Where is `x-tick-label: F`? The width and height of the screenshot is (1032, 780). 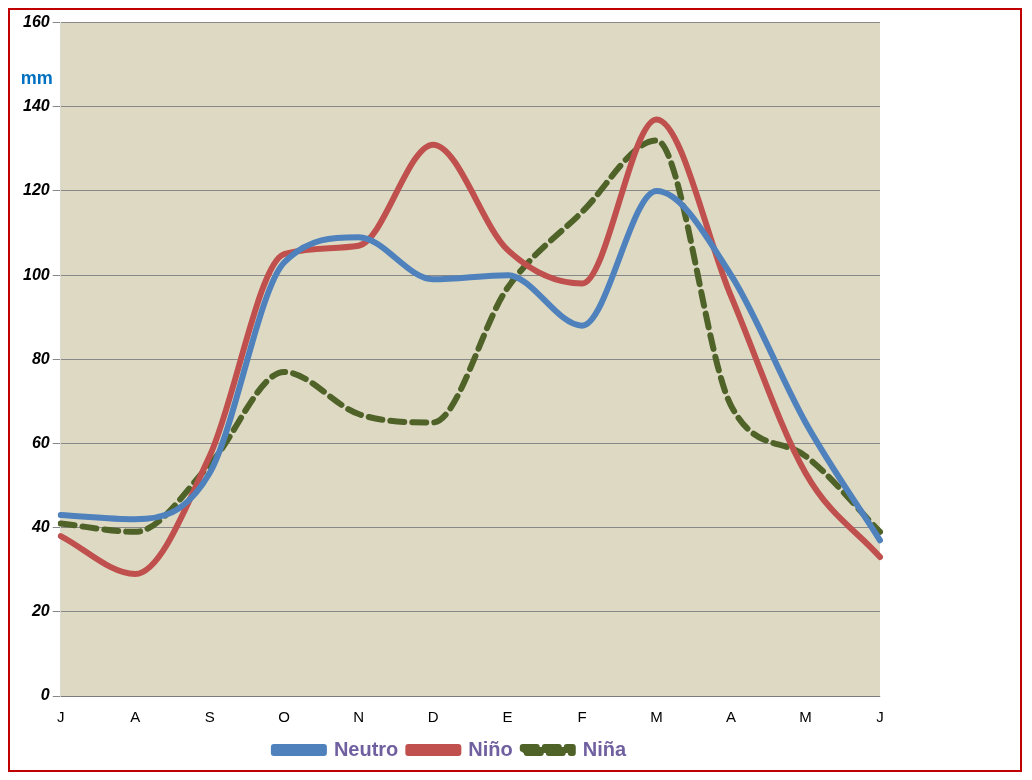 x-tick-label: F is located at coordinates (582, 717).